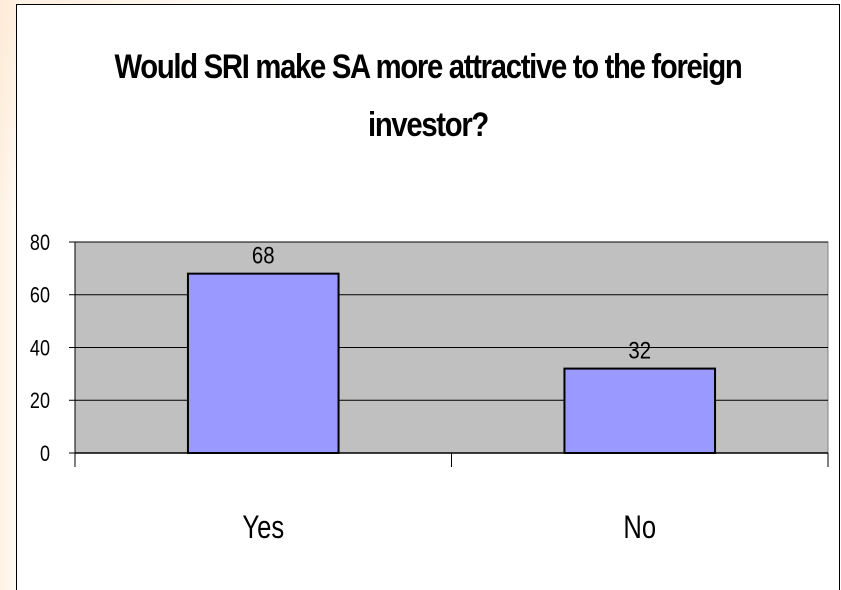 The height and width of the screenshot is (590, 841). What do you see at coordinates (263, 527) in the screenshot?
I see `category-label: Yes` at bounding box center [263, 527].